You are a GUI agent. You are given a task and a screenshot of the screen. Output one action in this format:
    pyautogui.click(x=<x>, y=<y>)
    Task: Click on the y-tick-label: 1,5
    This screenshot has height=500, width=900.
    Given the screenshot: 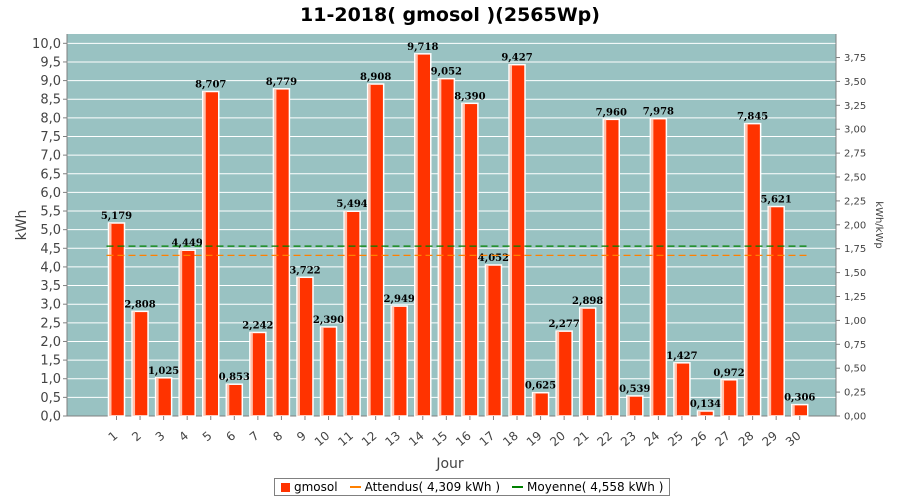 What is the action you would take?
    pyautogui.click(x=50, y=361)
    